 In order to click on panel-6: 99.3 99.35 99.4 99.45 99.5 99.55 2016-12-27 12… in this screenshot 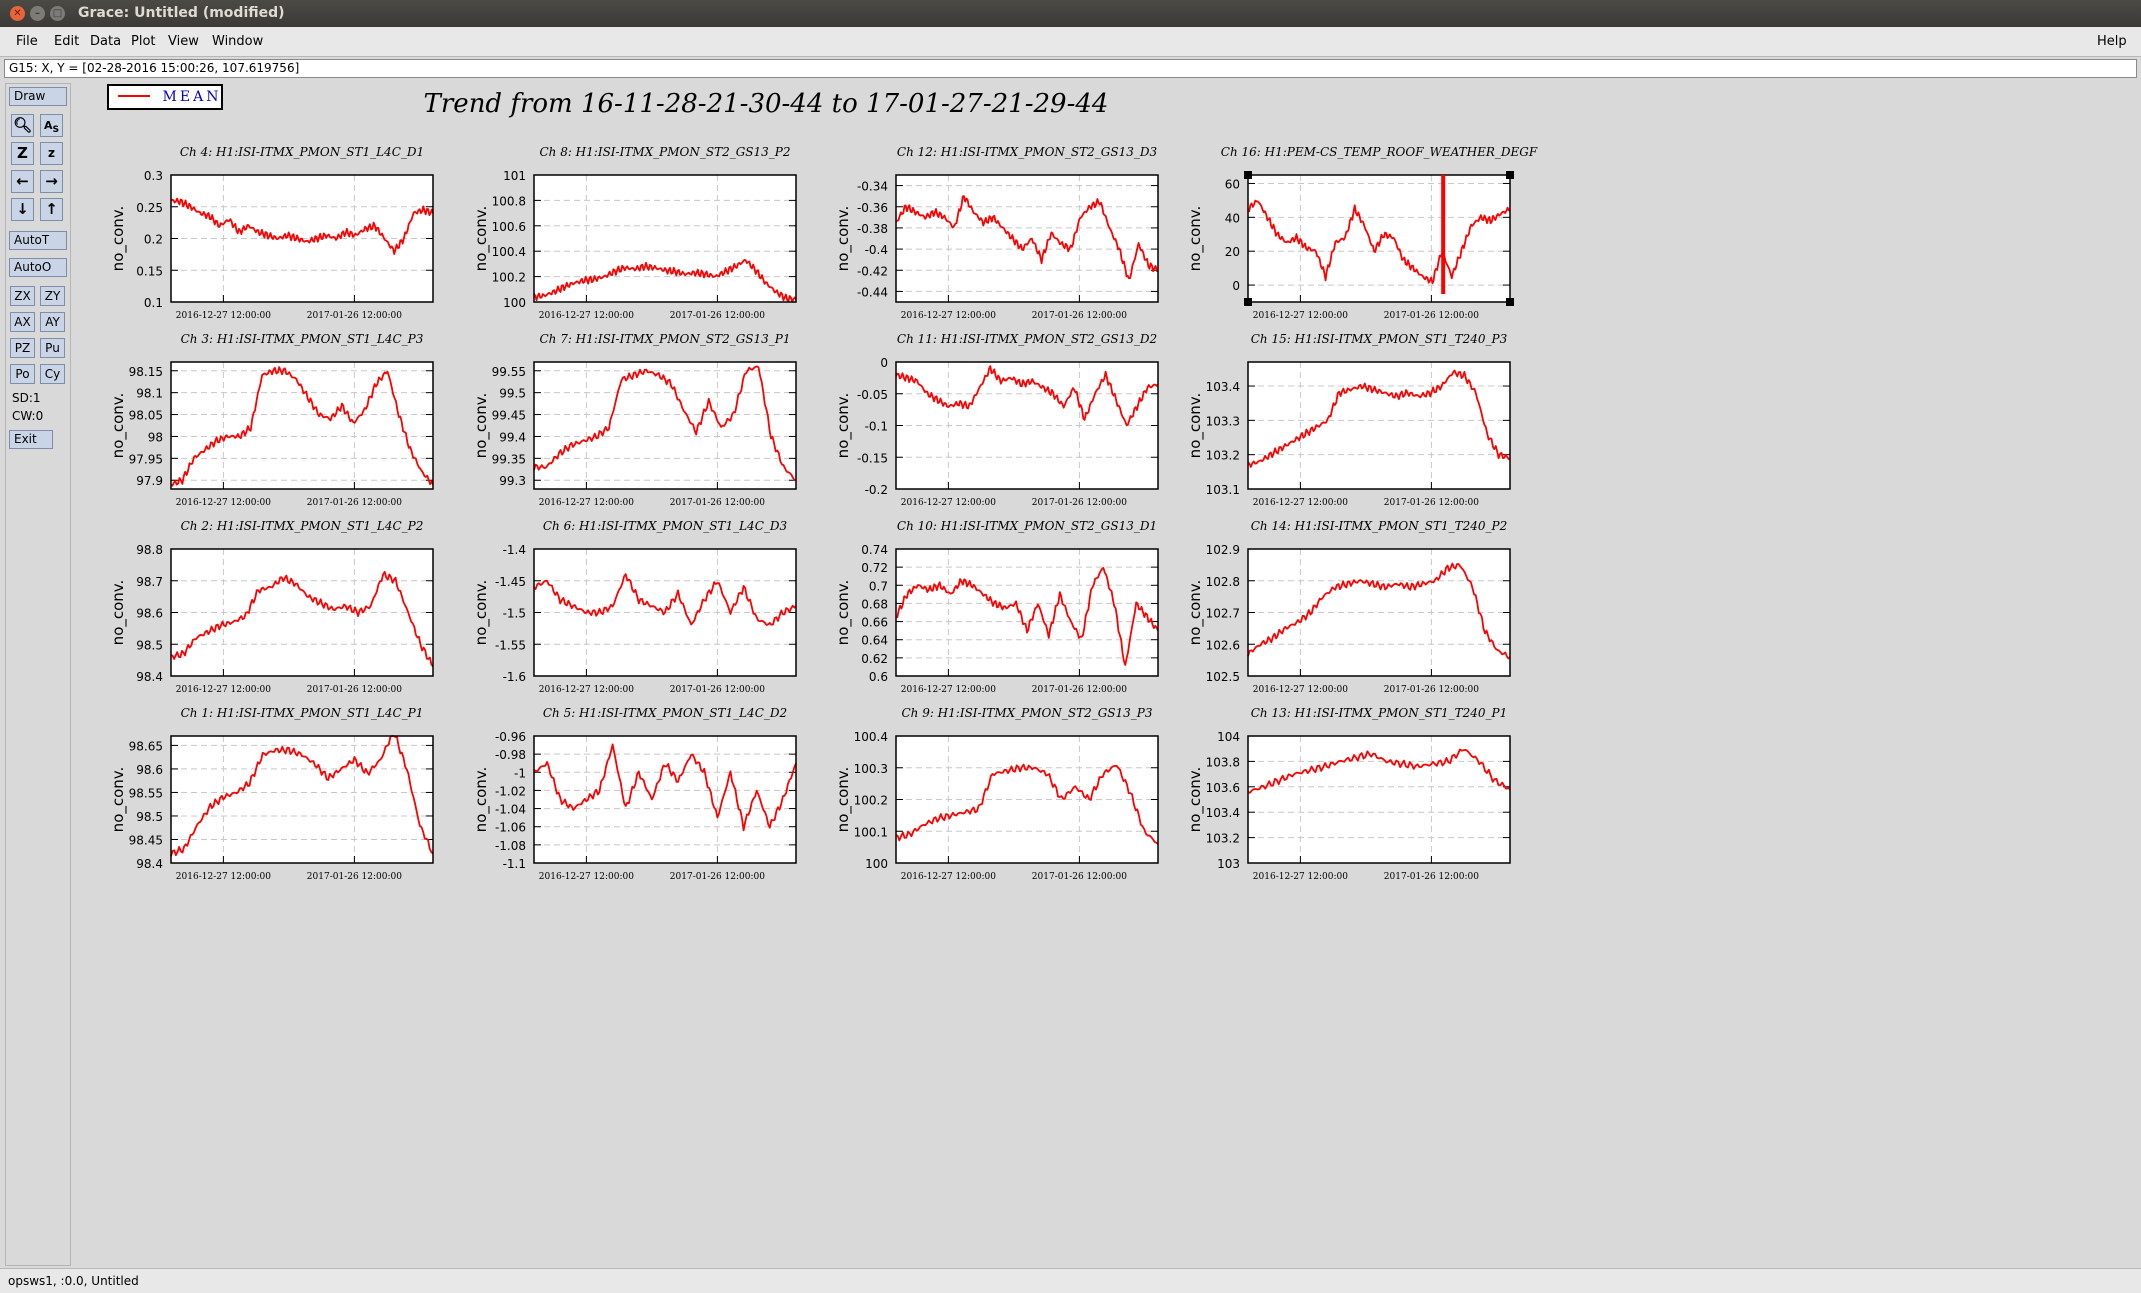, I will do `click(634, 420)`.